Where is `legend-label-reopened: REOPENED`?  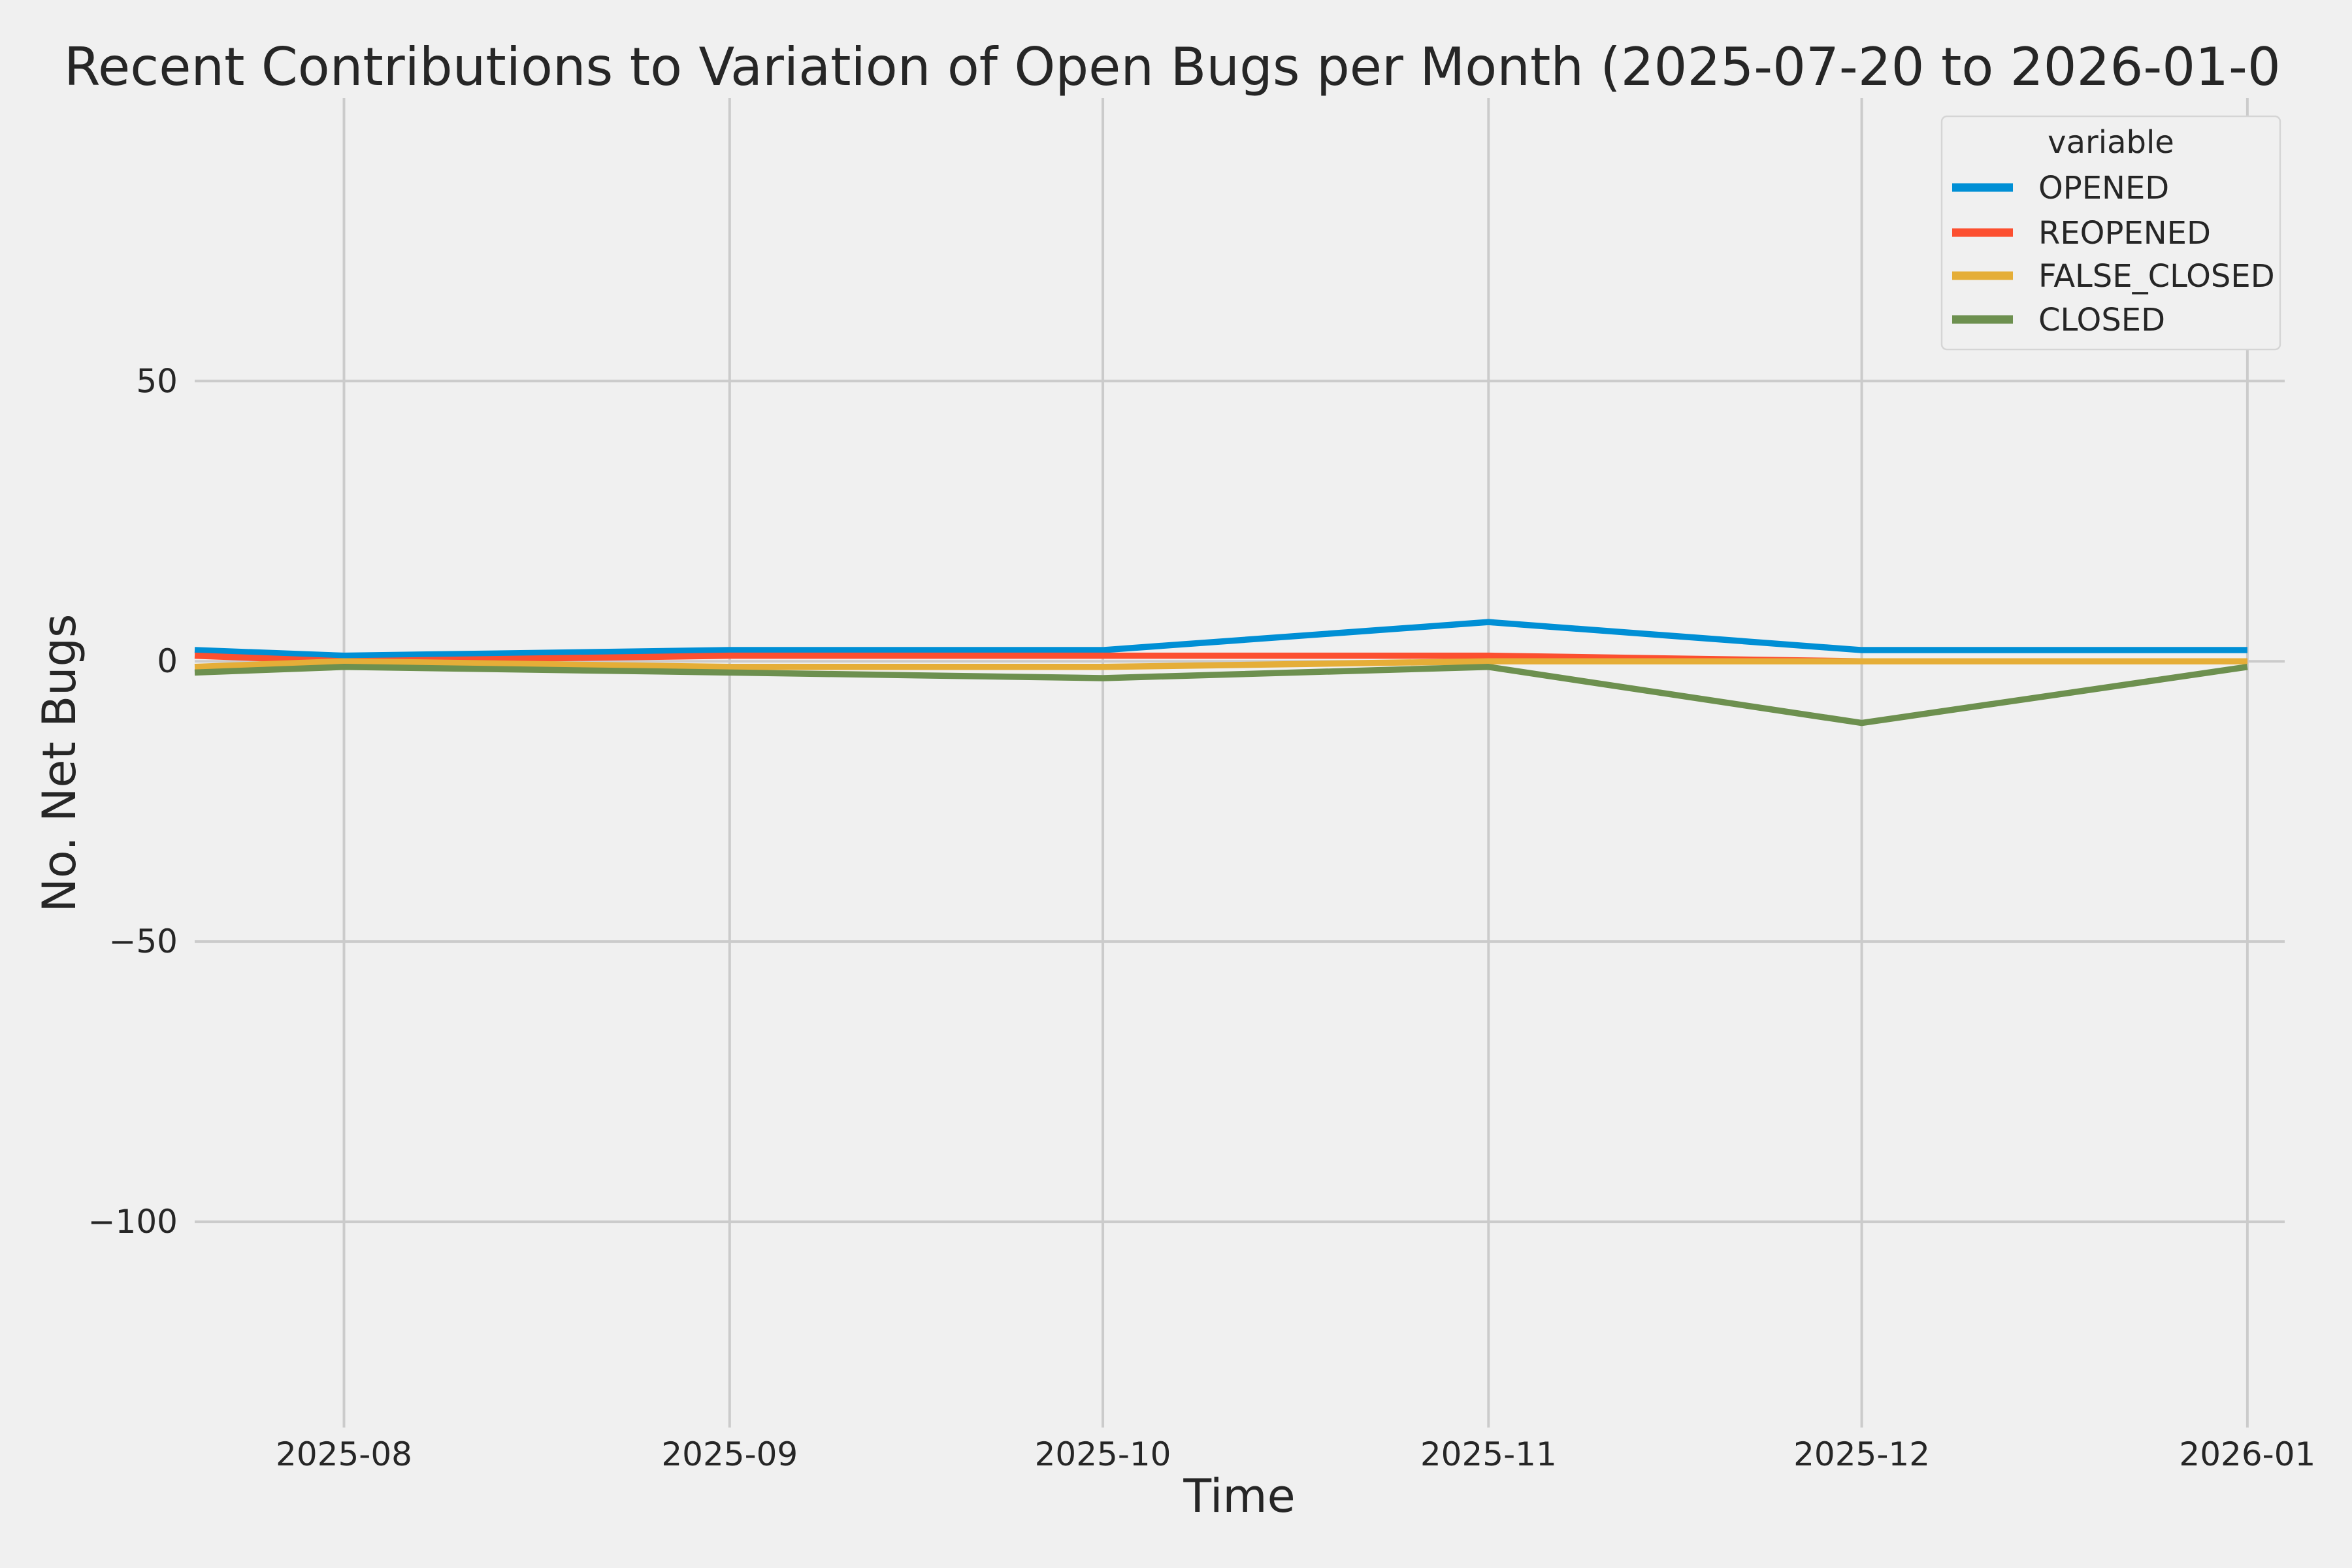
legend-label-reopened: REOPENED is located at coordinates (2124, 233).